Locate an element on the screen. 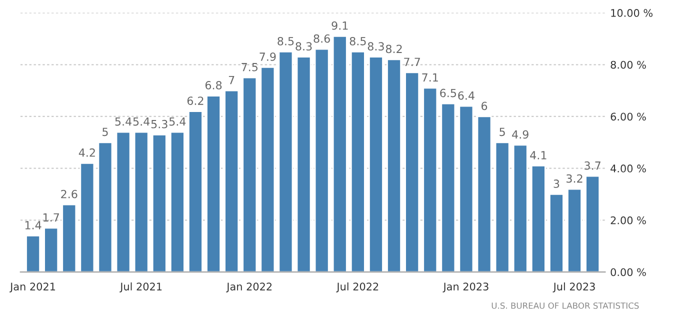 This screenshot has width=680, height=320. data-label: 6.2 is located at coordinates (195, 100).